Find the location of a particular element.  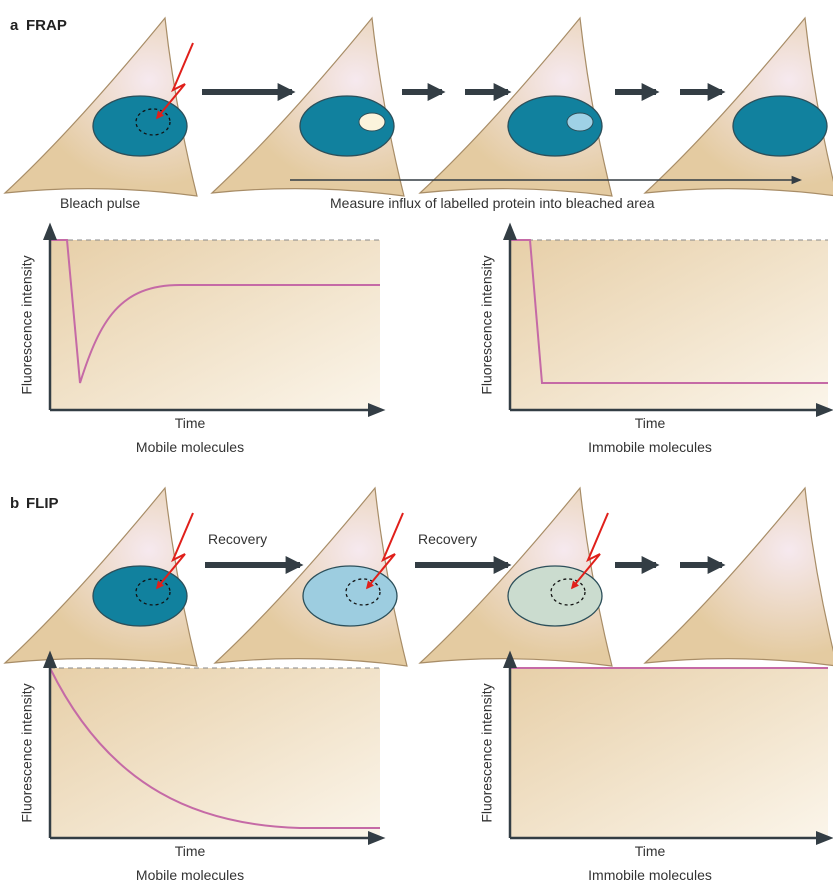

step-label: Bleach pulse is located at coordinates (100, 203).